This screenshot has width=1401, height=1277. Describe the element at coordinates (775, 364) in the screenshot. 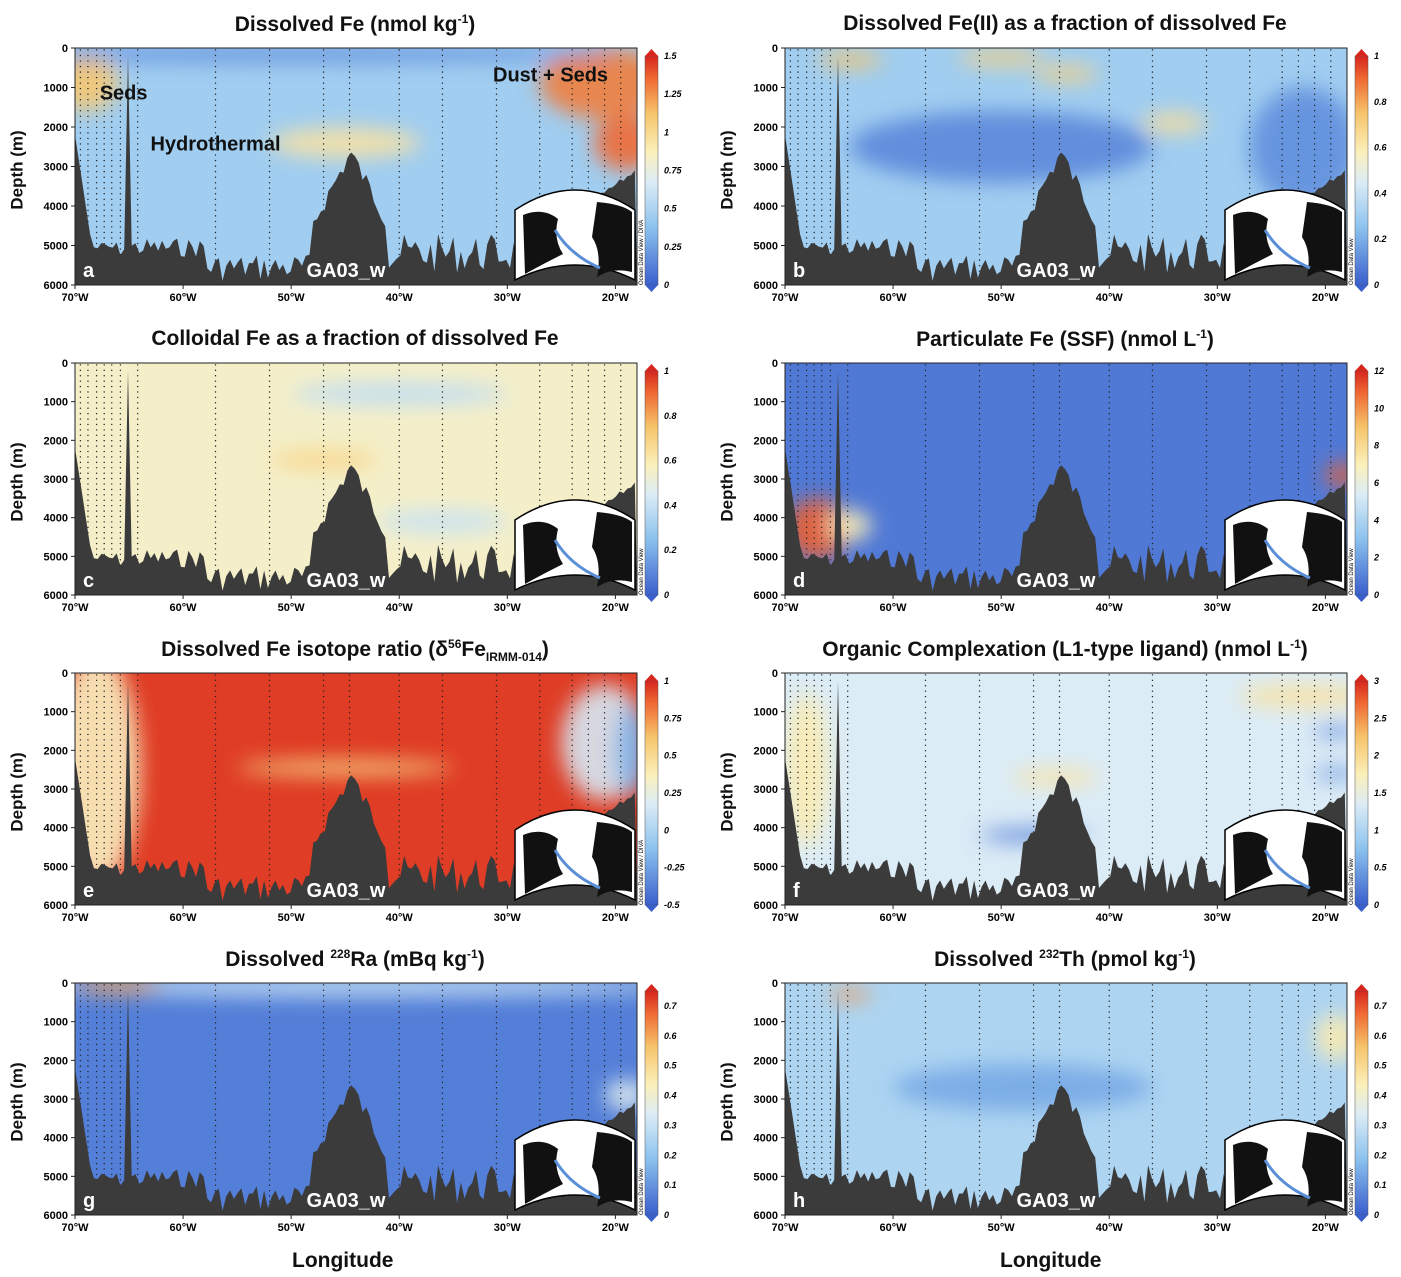

I see `y-tick-label: 0` at that location.